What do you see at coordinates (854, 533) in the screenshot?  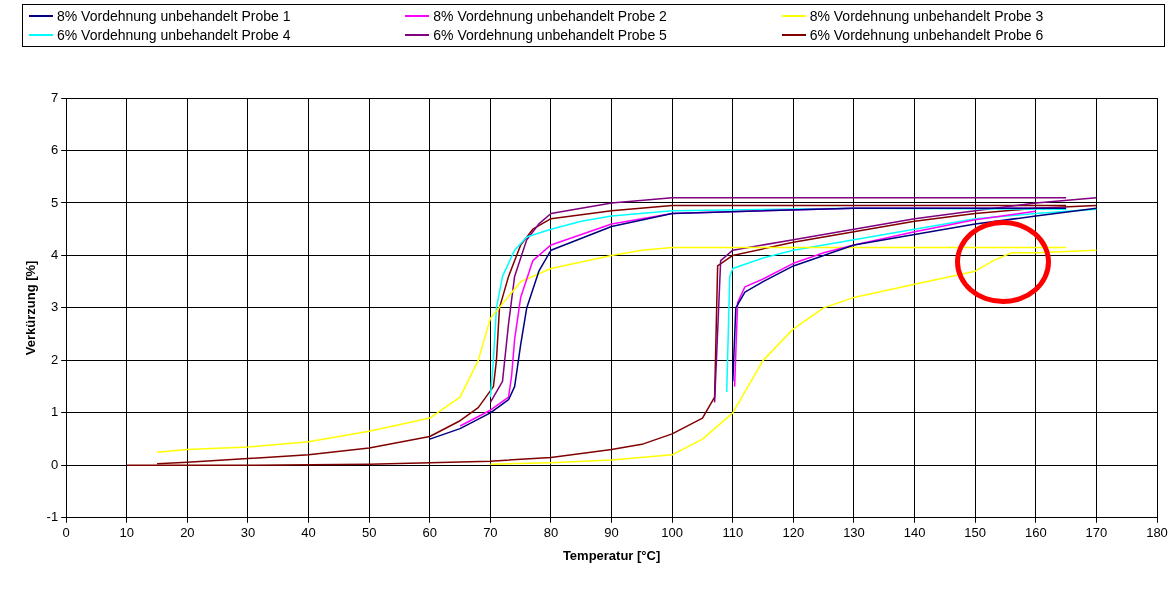 I see `x-tick-label: 130` at bounding box center [854, 533].